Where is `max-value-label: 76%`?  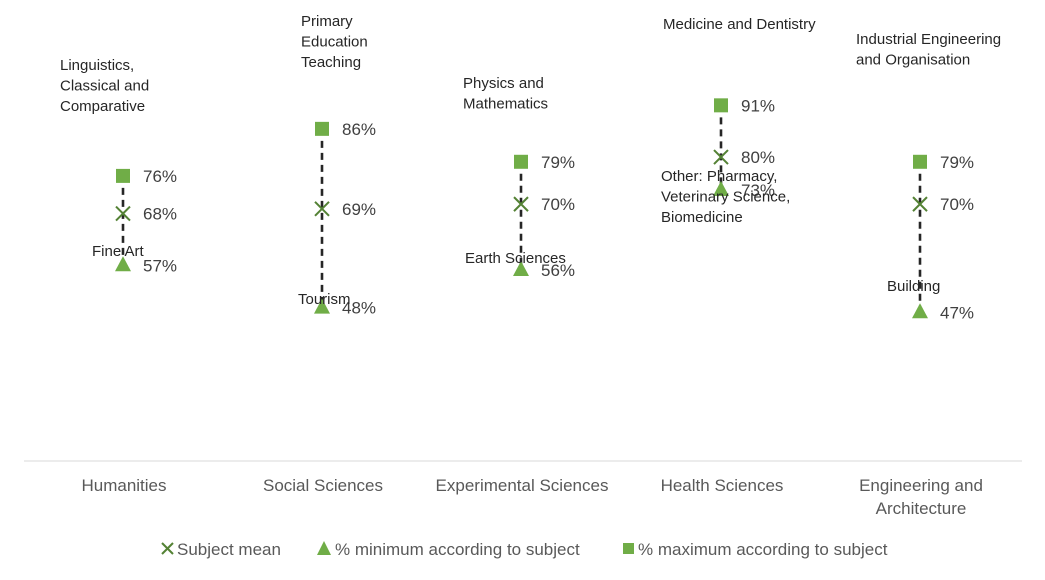 max-value-label: 76% is located at coordinates (160, 176).